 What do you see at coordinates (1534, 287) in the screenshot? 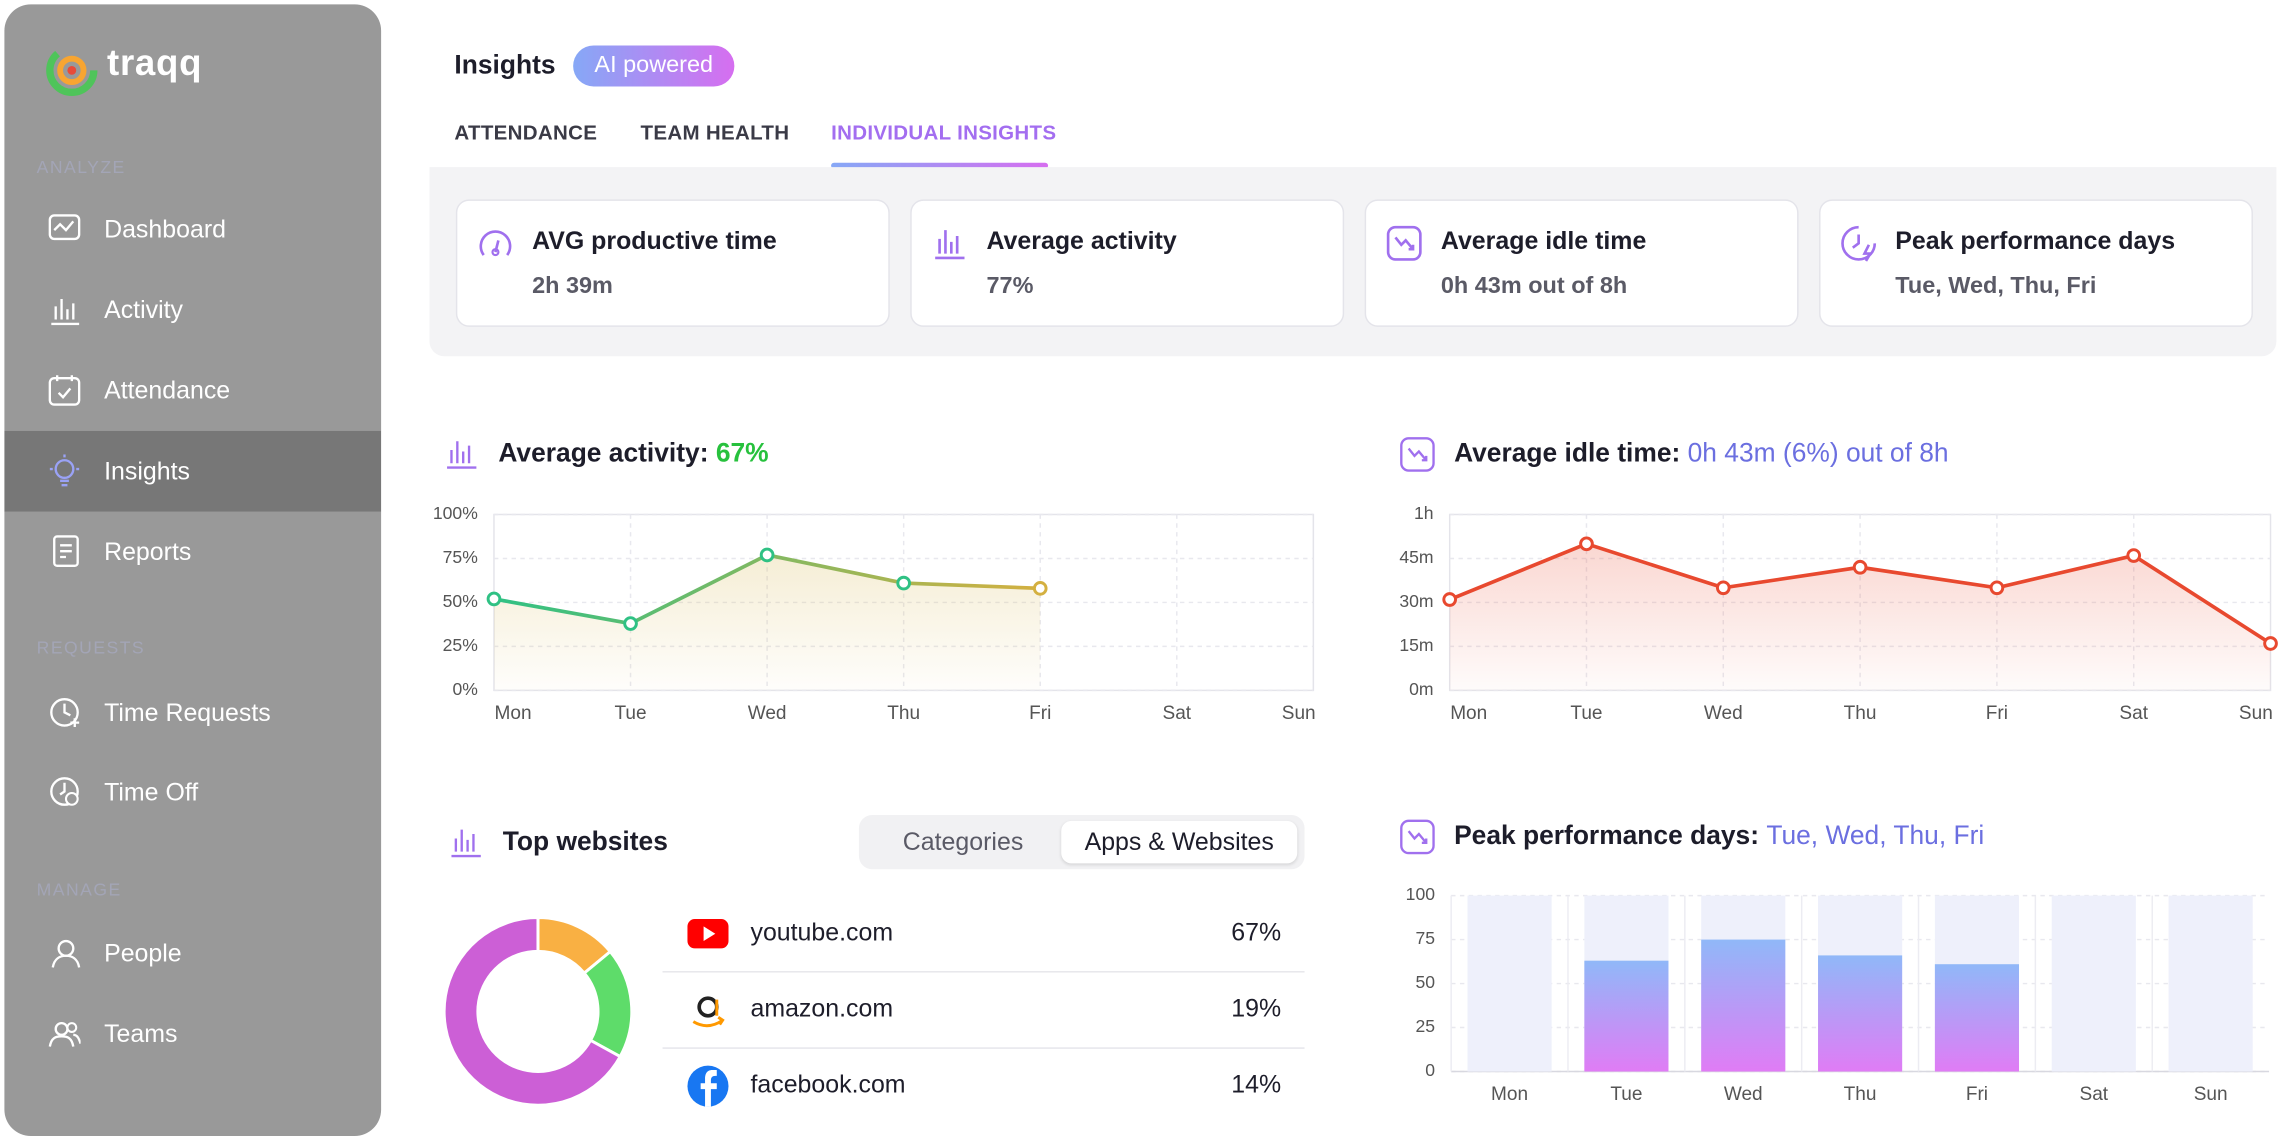
I see `card-value: 0h 43m out of 8h` at bounding box center [1534, 287].